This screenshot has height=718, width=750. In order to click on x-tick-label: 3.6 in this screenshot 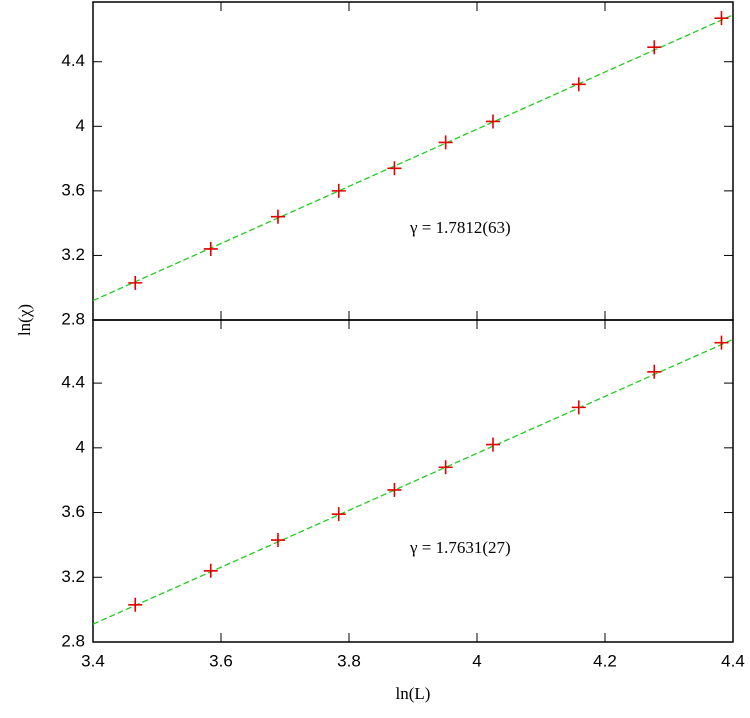, I will do `click(221, 660)`.